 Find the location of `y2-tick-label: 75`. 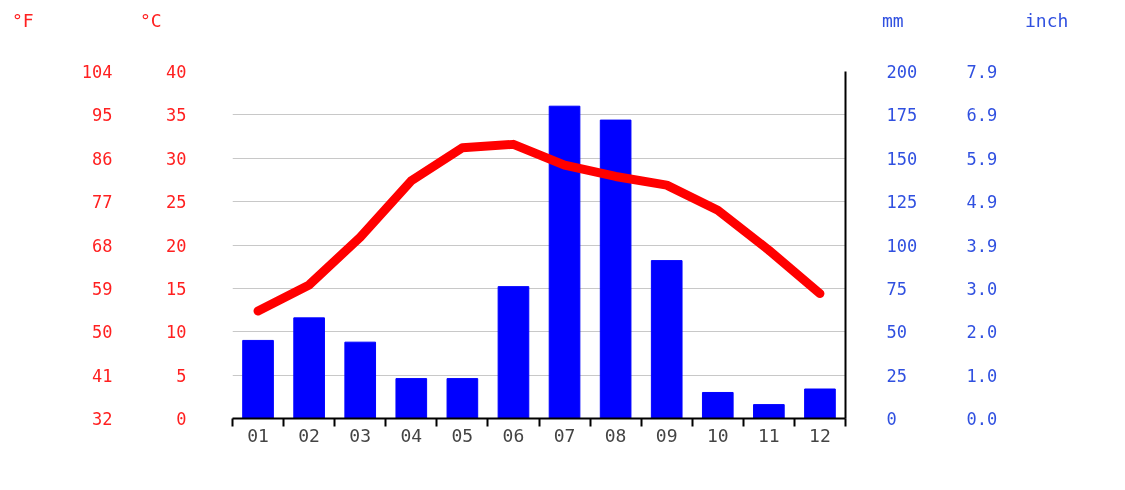

y2-tick-label: 75 is located at coordinates (896, 288).